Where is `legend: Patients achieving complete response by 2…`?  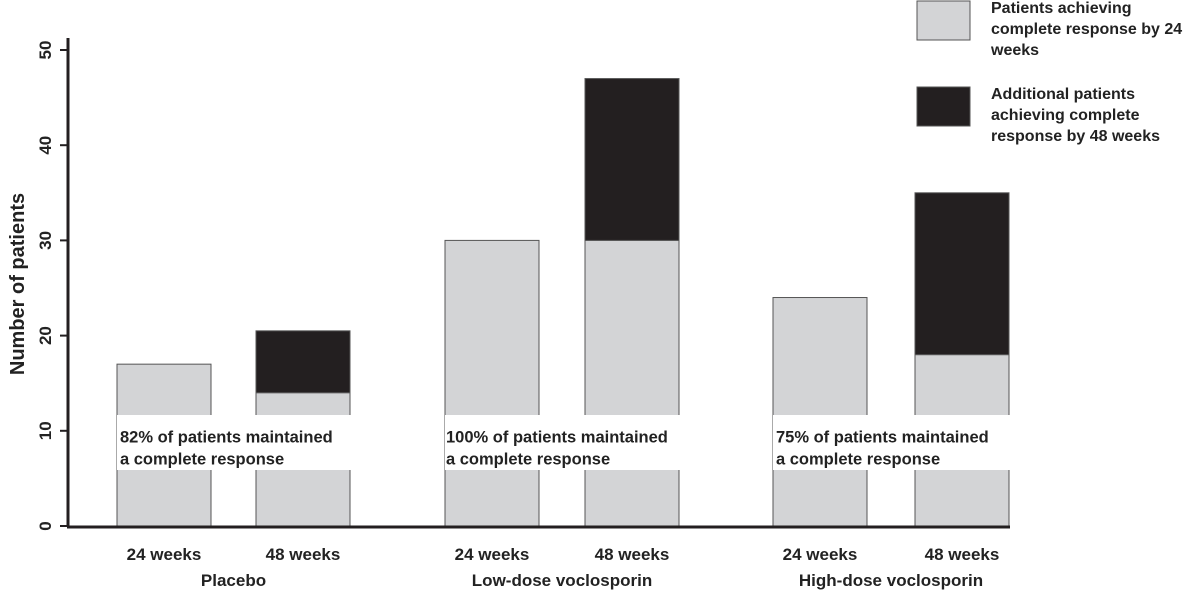 legend: Patients achieving complete response by 2… is located at coordinates (1049, 72).